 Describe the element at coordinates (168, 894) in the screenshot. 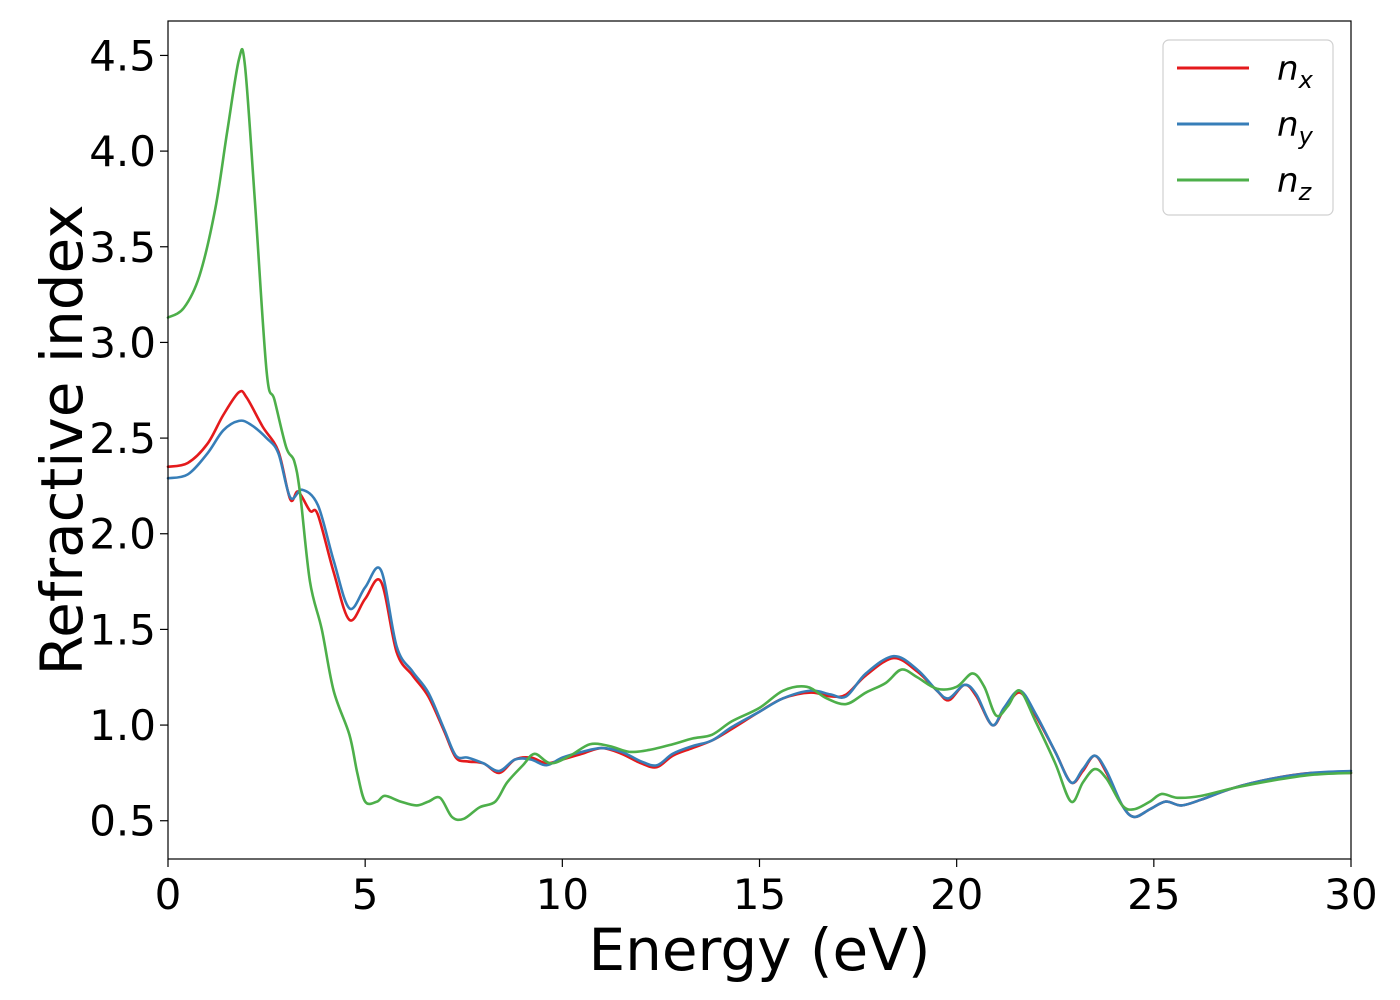

I see `x-tick-label: 0` at that location.